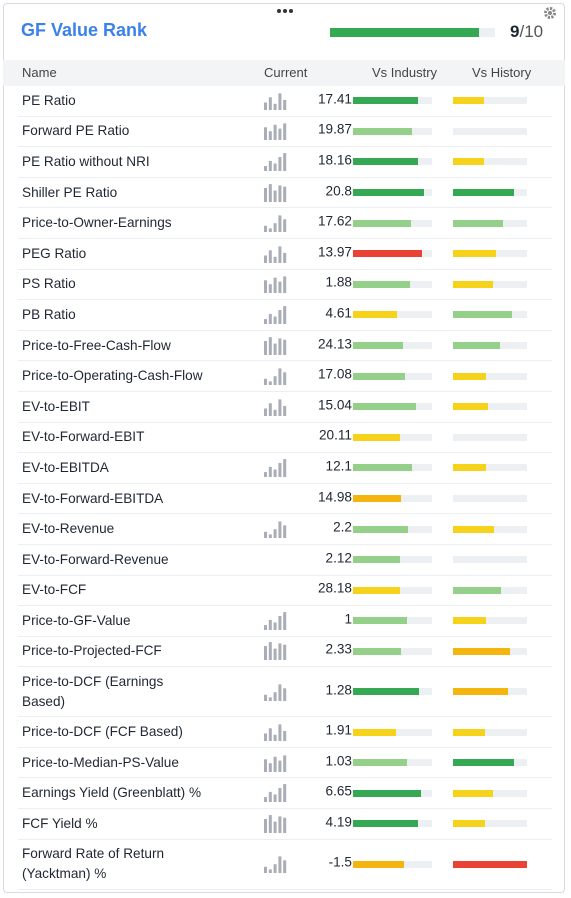 The height and width of the screenshot is (898, 571). I want to click on metric-name: EV-to-Revenue, so click(68, 529).